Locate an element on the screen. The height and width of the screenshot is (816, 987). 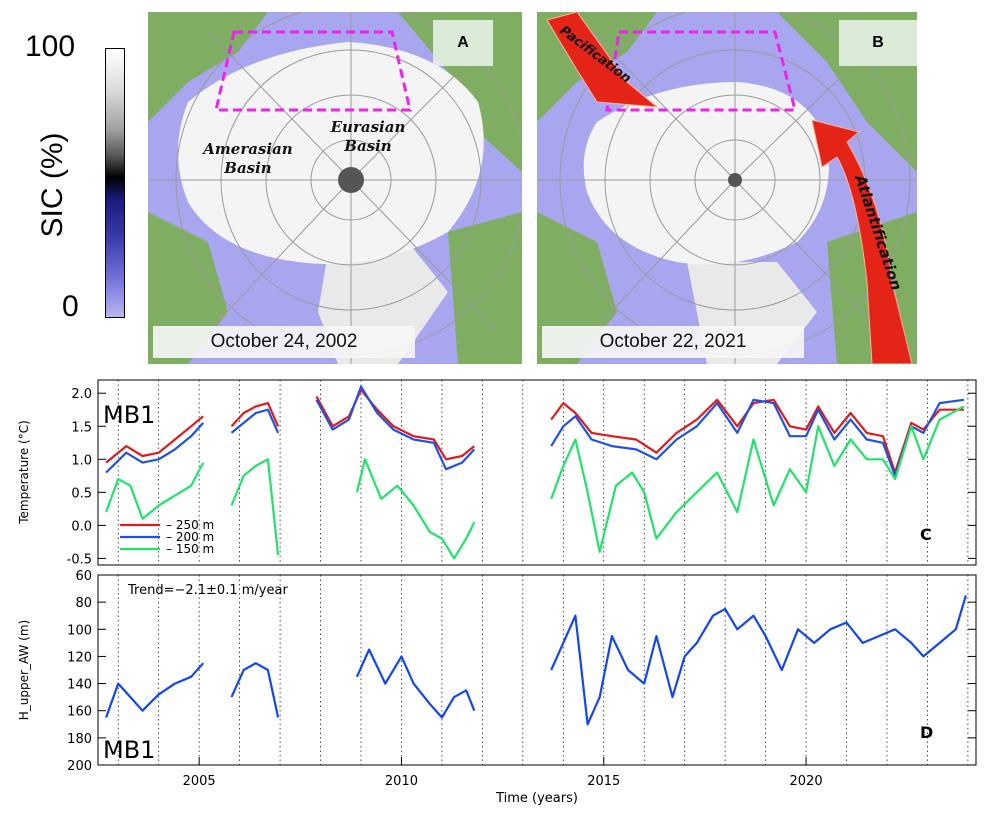
sic-colorbar is located at coordinates (115, 183).